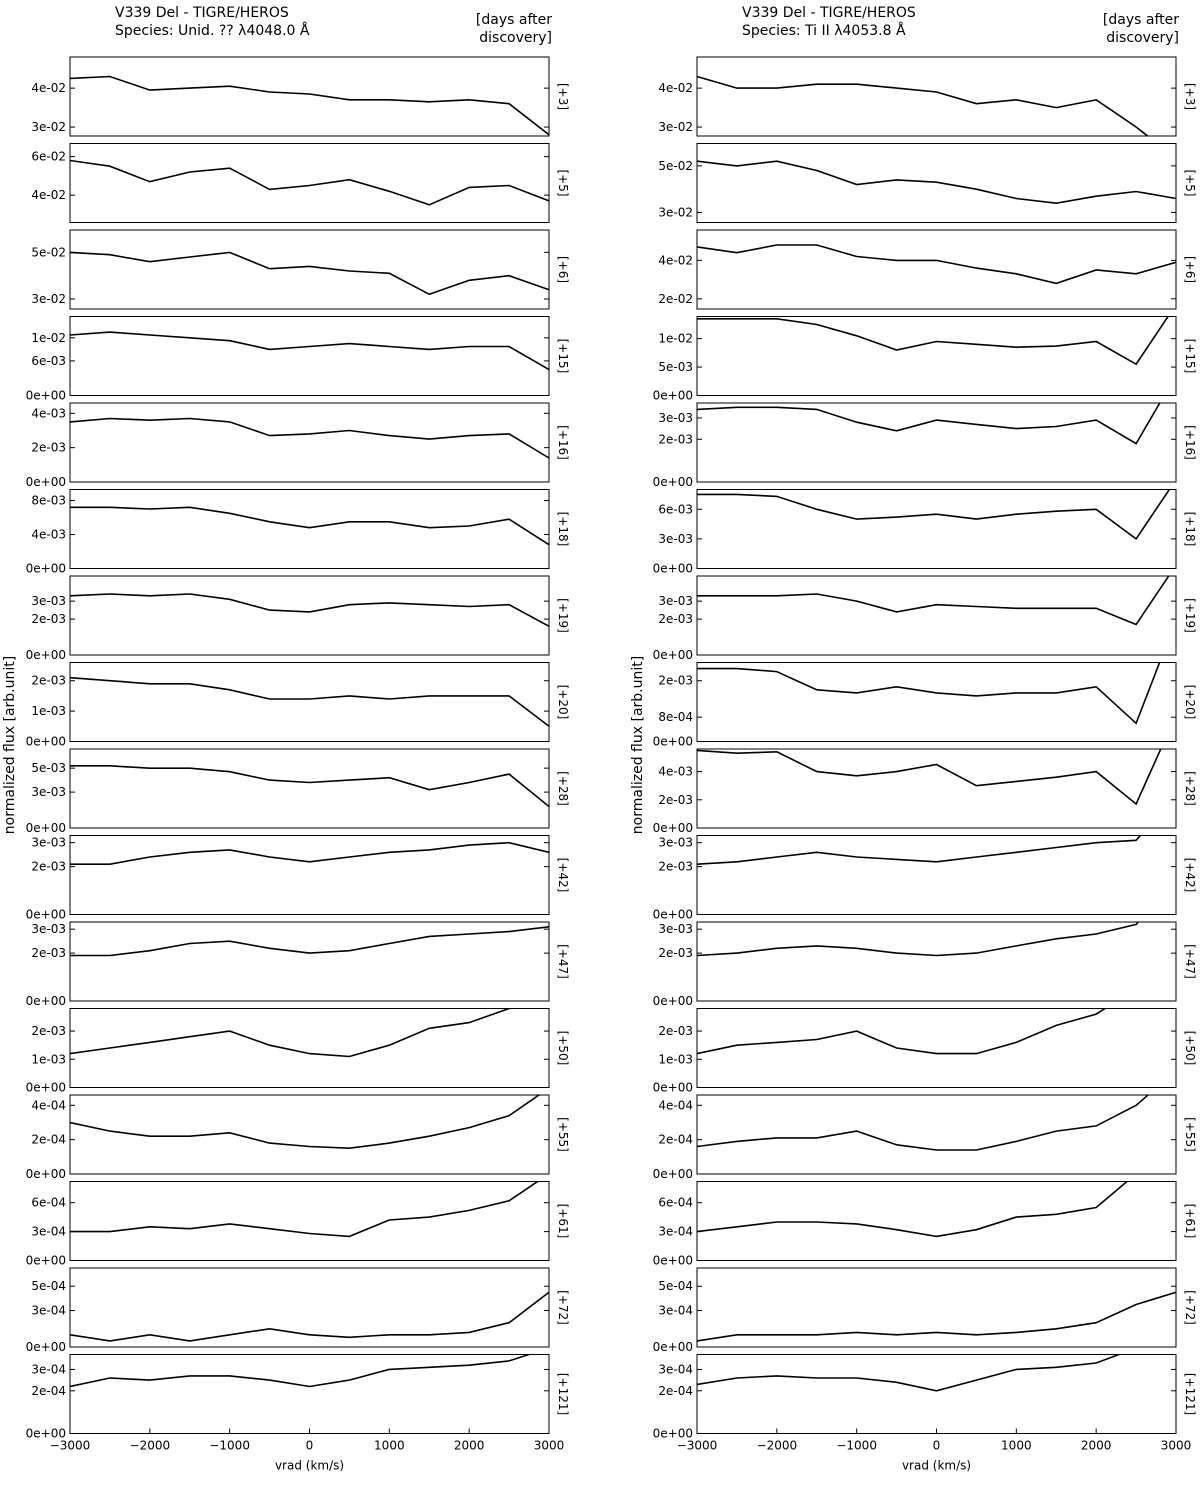  I want to click on y-tick-label: 2e-04, so click(48, 1140).